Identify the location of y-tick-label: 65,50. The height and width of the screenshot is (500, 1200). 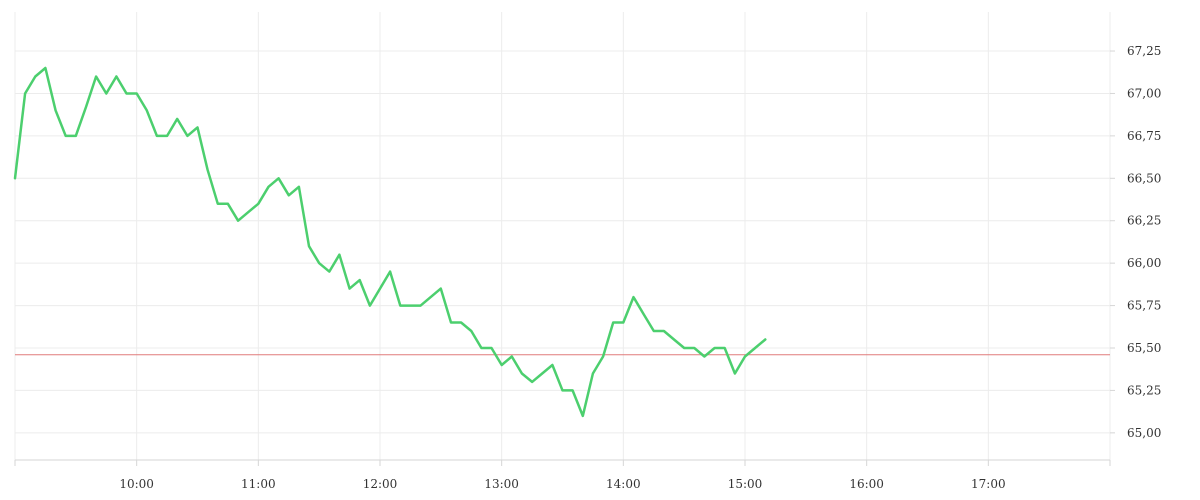
(1144, 348).